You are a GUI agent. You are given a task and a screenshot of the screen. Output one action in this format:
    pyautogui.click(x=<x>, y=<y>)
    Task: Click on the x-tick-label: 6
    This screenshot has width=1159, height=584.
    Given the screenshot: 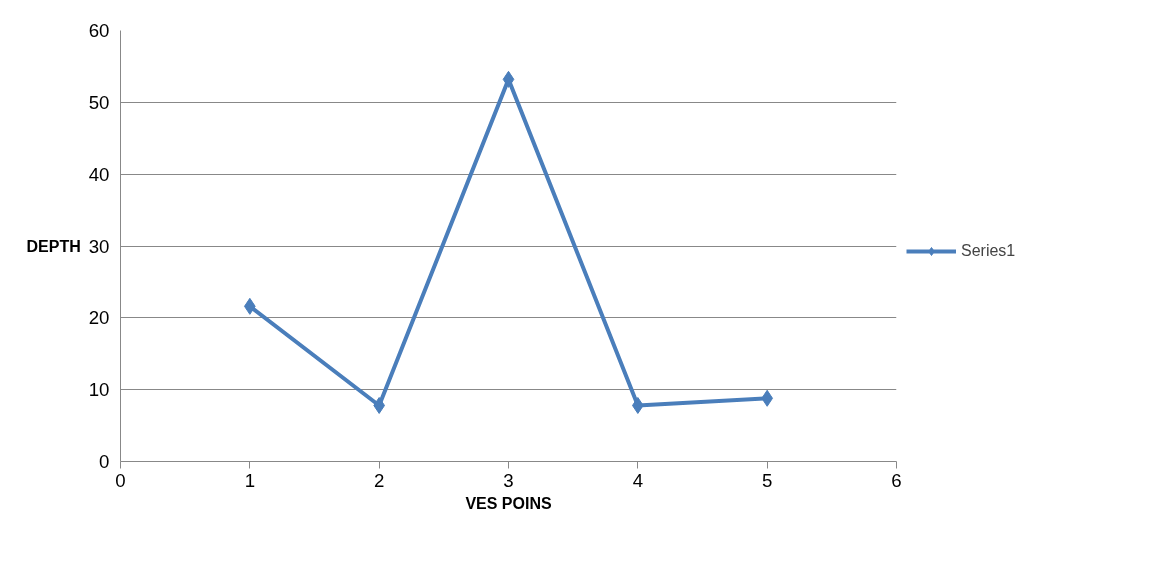 What is the action you would take?
    pyautogui.click(x=896, y=480)
    